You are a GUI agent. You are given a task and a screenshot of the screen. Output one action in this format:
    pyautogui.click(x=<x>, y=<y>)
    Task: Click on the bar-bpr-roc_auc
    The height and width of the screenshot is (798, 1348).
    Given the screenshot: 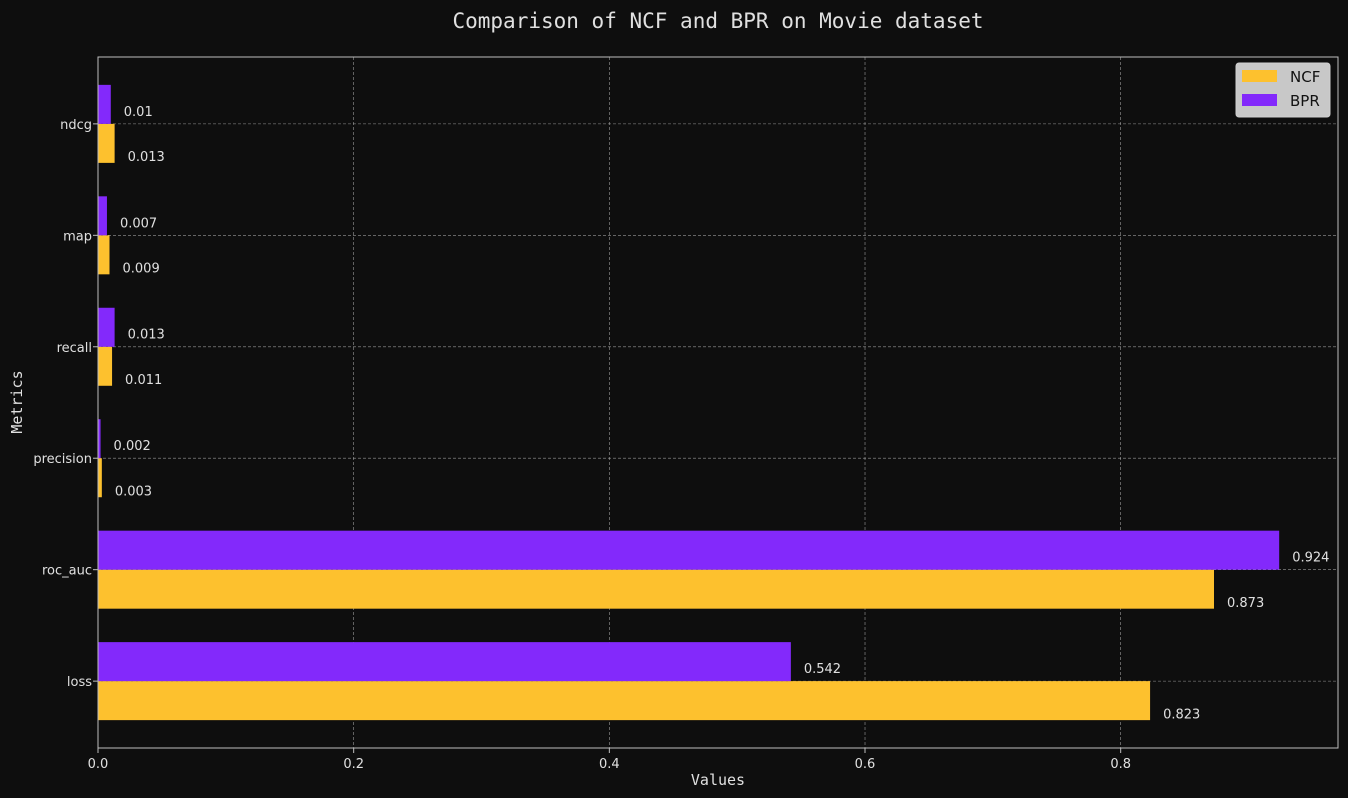 What is the action you would take?
    pyautogui.click(x=689, y=550)
    